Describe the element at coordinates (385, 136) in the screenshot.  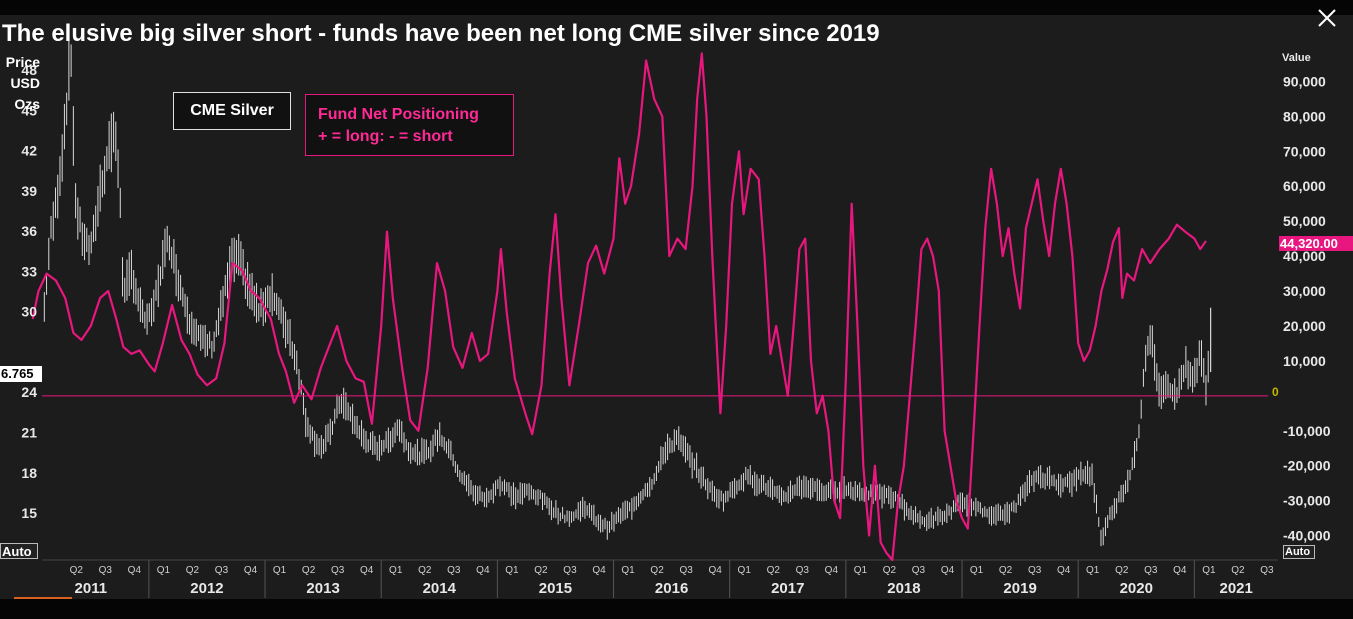
I see `legend-fund-line2: + = long: - = short` at that location.